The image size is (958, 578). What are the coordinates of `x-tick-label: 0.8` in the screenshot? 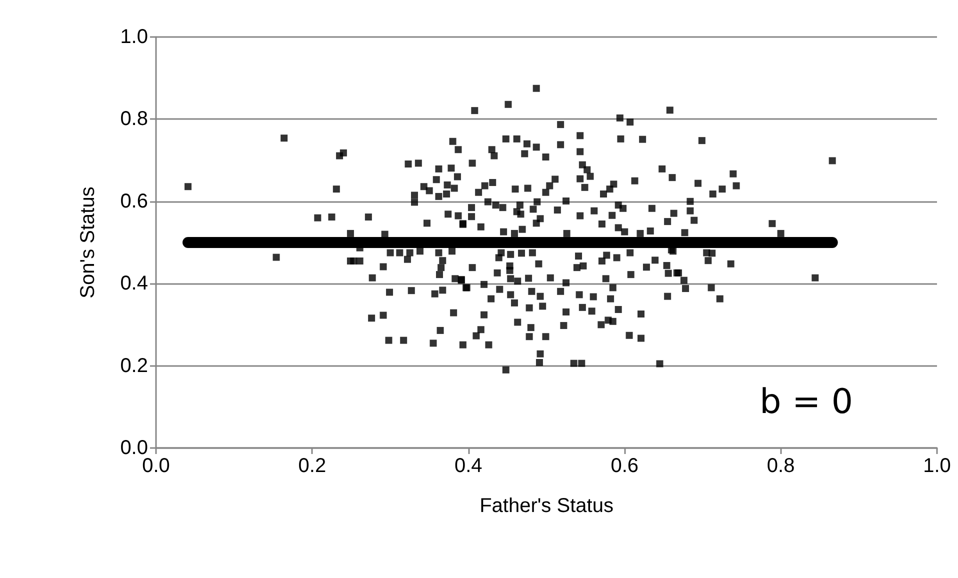 It's located at (780, 466).